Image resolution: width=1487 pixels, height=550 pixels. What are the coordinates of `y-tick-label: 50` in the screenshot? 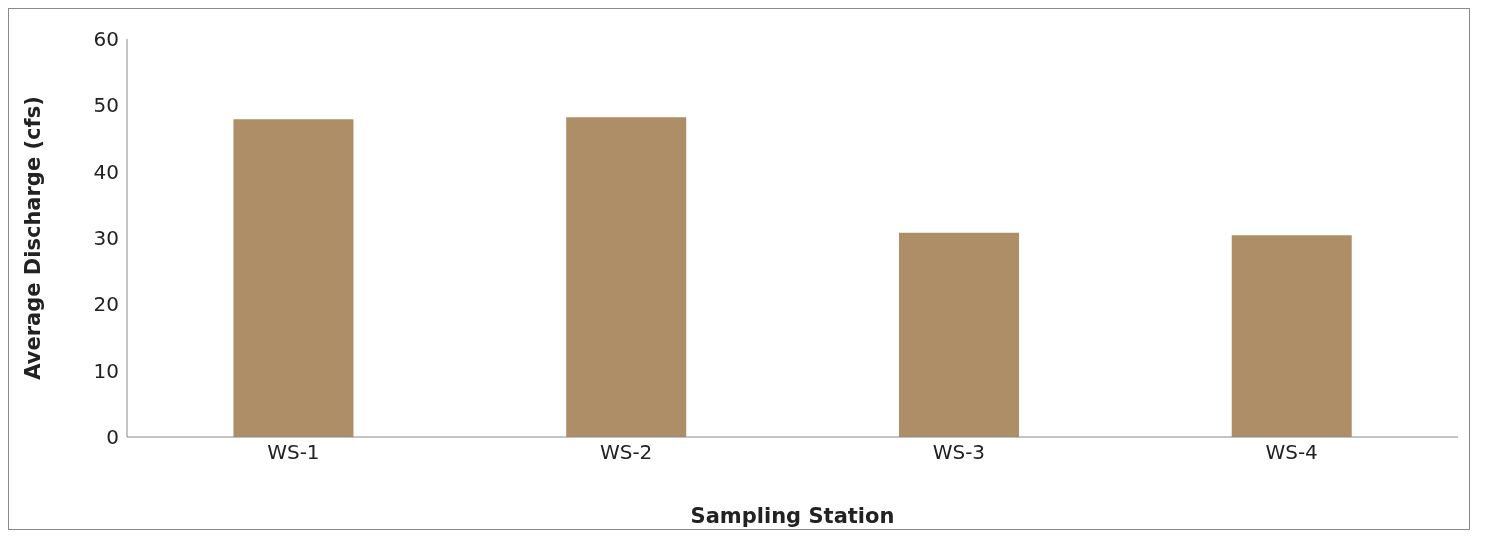 It's located at (106, 105).